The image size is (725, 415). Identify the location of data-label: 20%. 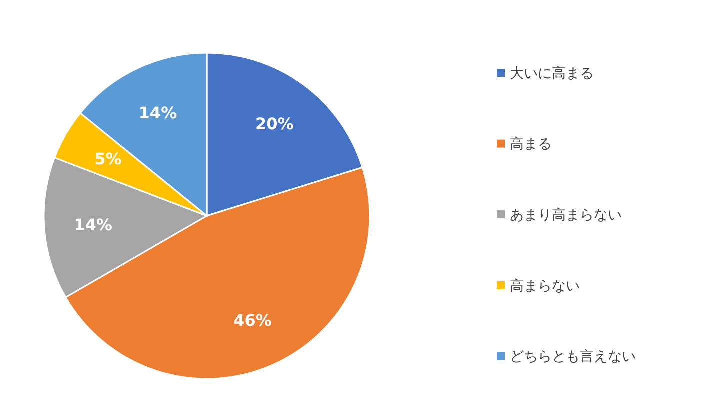
(275, 124).